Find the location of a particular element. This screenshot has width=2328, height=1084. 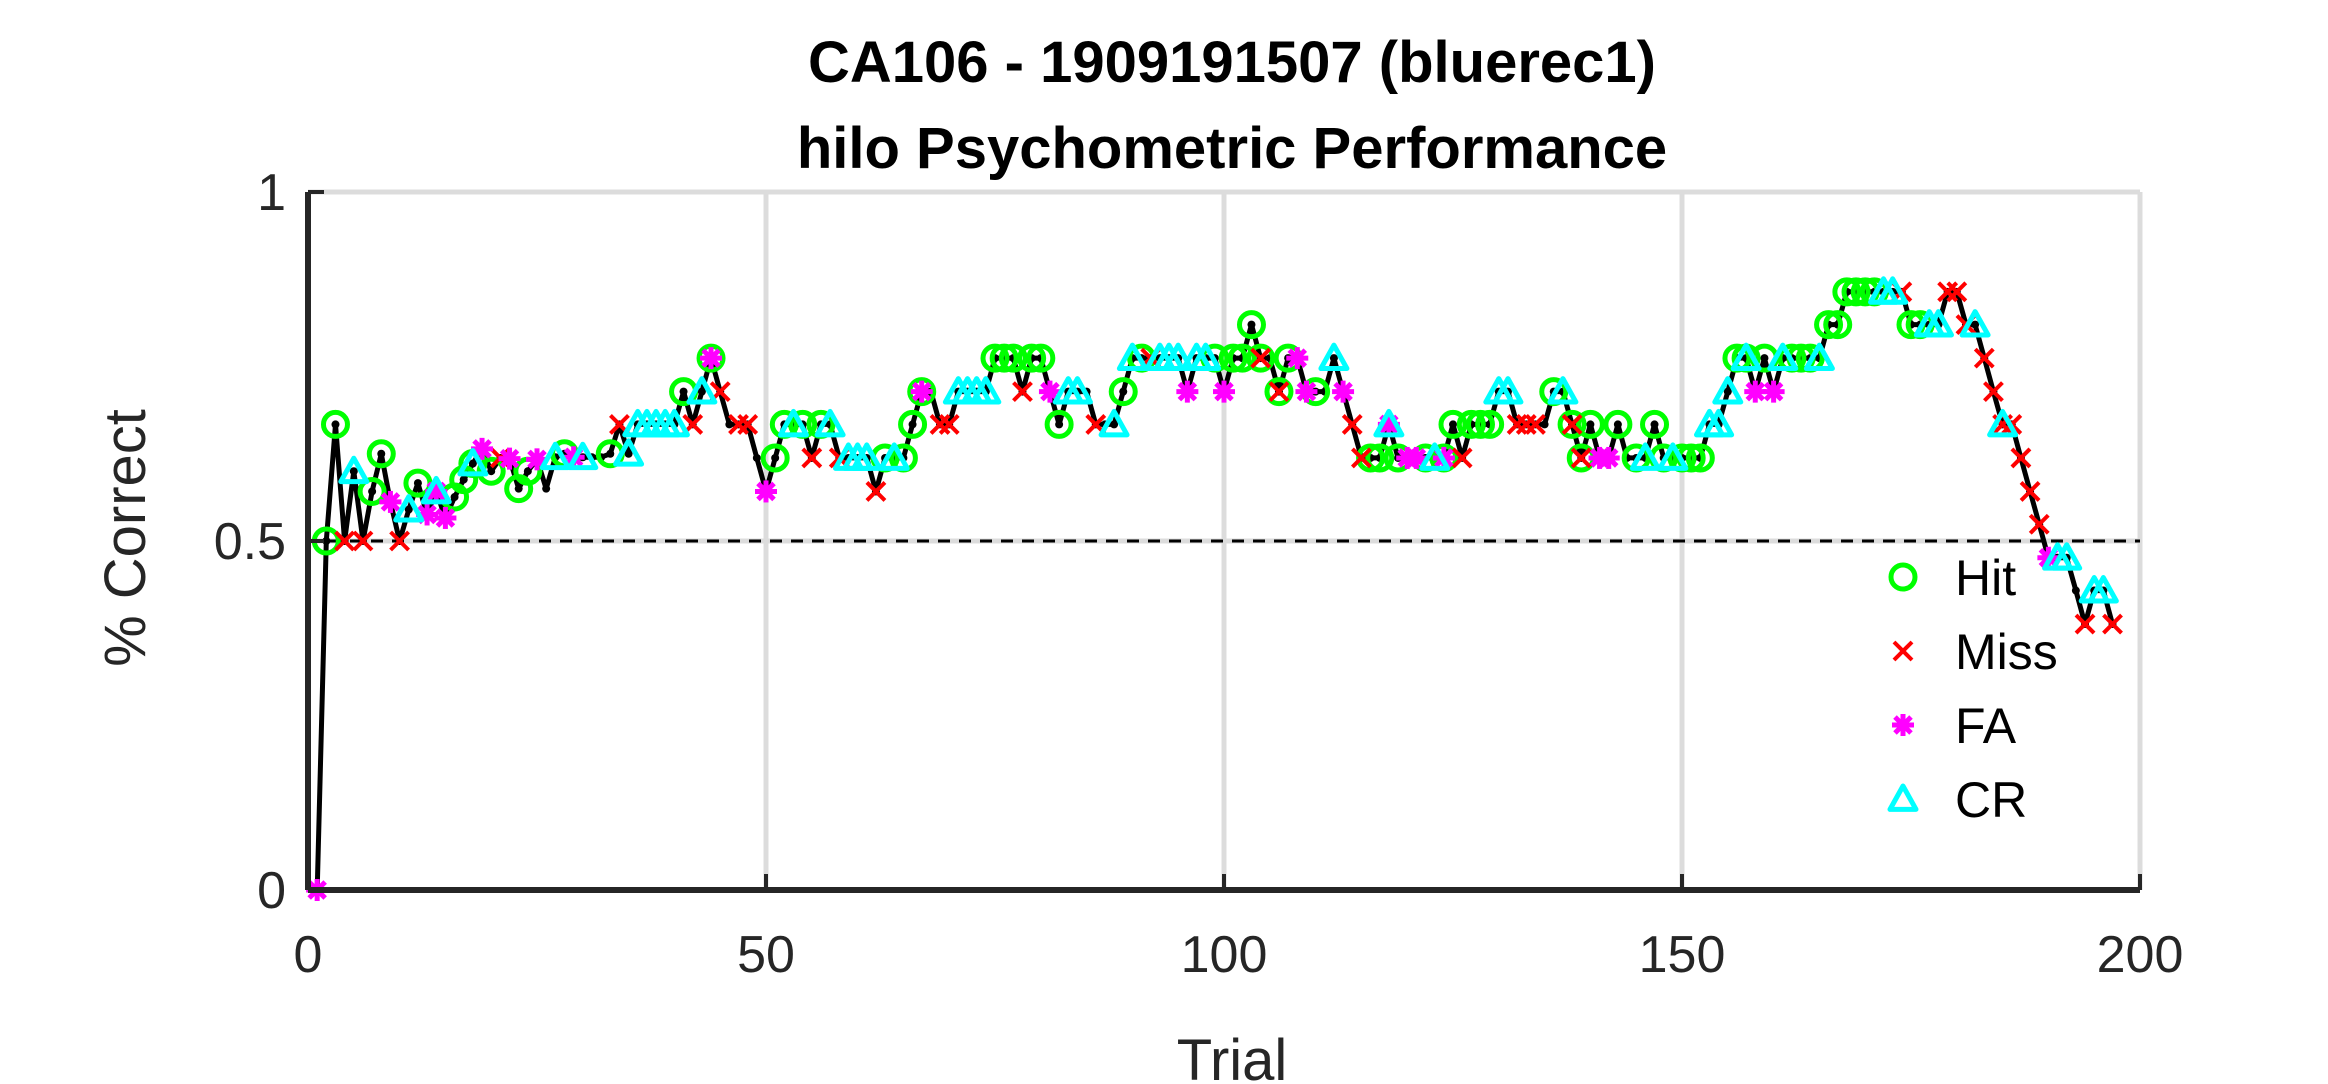

chart-title: CA106 - 1909191507 (bluerec1) is located at coordinates (1232, 62).